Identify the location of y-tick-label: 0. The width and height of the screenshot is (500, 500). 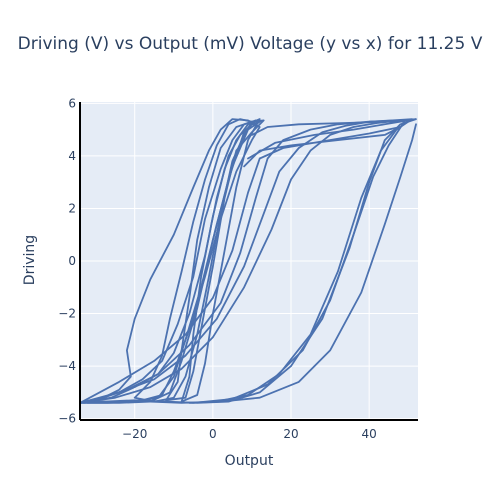
(72, 261).